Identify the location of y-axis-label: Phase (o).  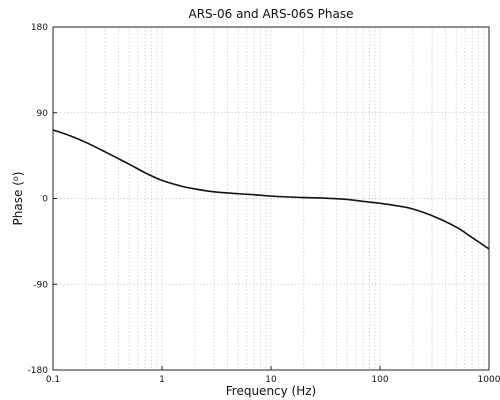
(18, 199).